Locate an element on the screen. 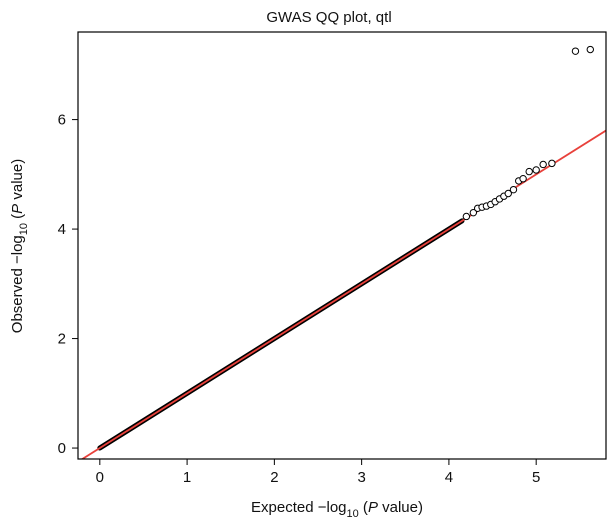  y-tick-label: 4 is located at coordinates (62, 229).